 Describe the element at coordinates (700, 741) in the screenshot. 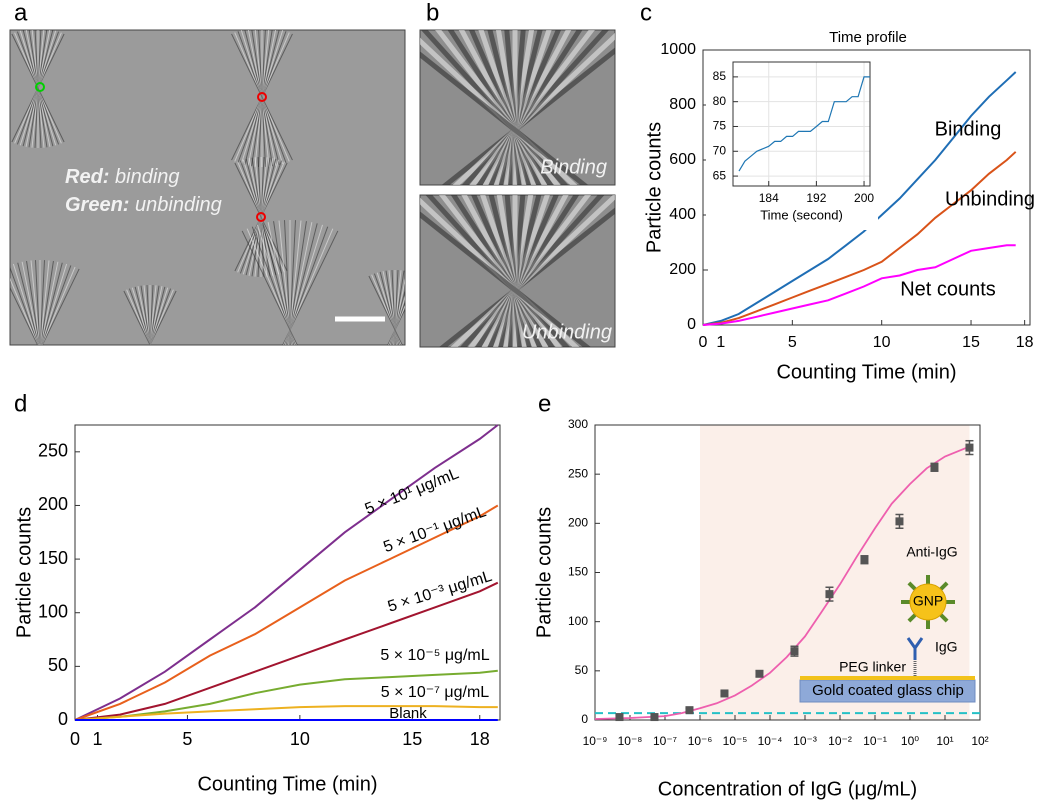

I see `x-tick-label: 10⁻⁶` at that location.